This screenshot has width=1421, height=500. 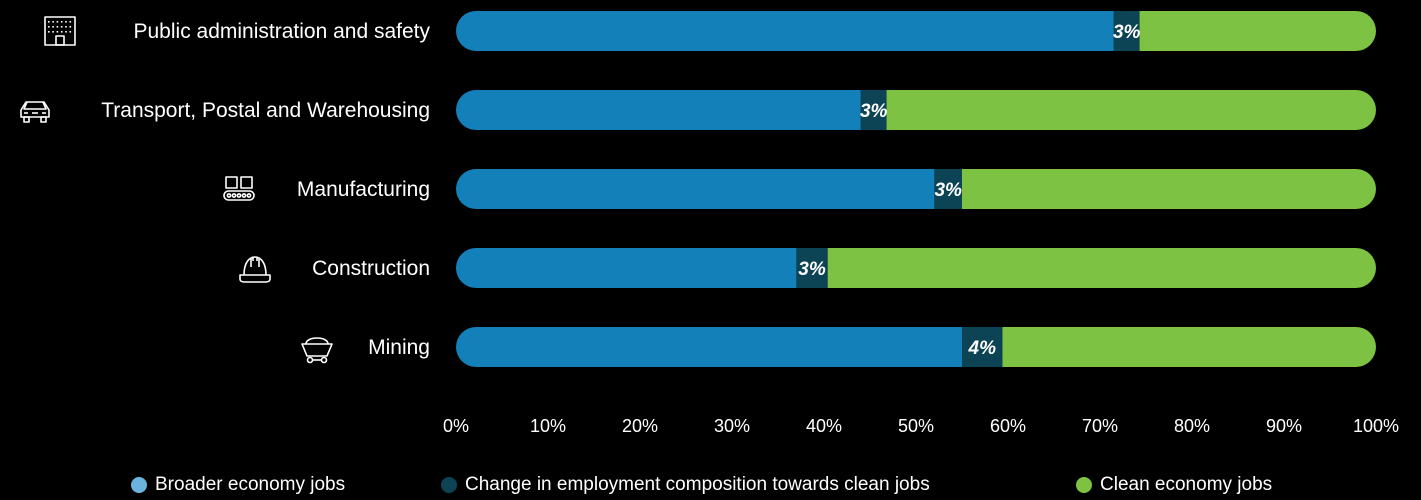 What do you see at coordinates (239, 188) in the screenshot?
I see `factory-conveyor-icon` at bounding box center [239, 188].